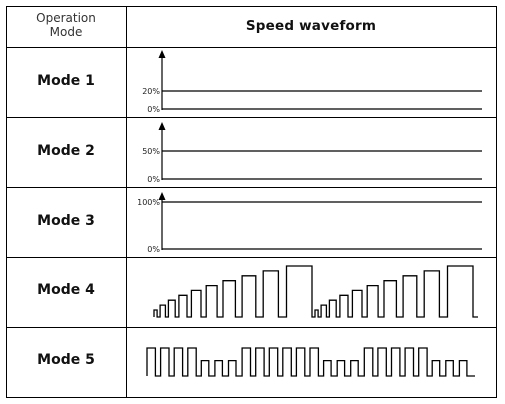 This screenshot has width=505, height=404. What do you see at coordinates (315, 291) in the screenshot?
I see `mode-4-staircase-pulse-waveform` at bounding box center [315, 291].